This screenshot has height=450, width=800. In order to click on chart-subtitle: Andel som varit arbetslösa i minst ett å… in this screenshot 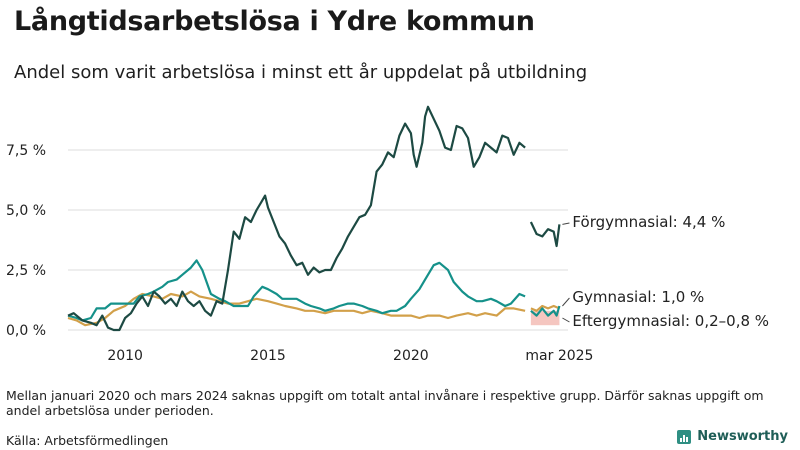, I will do `click(301, 72)`.